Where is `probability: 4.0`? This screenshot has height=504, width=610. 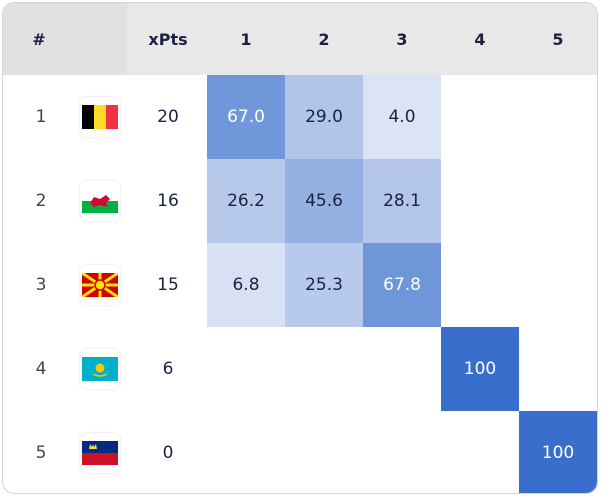
probability: 4.0 is located at coordinates (402, 117).